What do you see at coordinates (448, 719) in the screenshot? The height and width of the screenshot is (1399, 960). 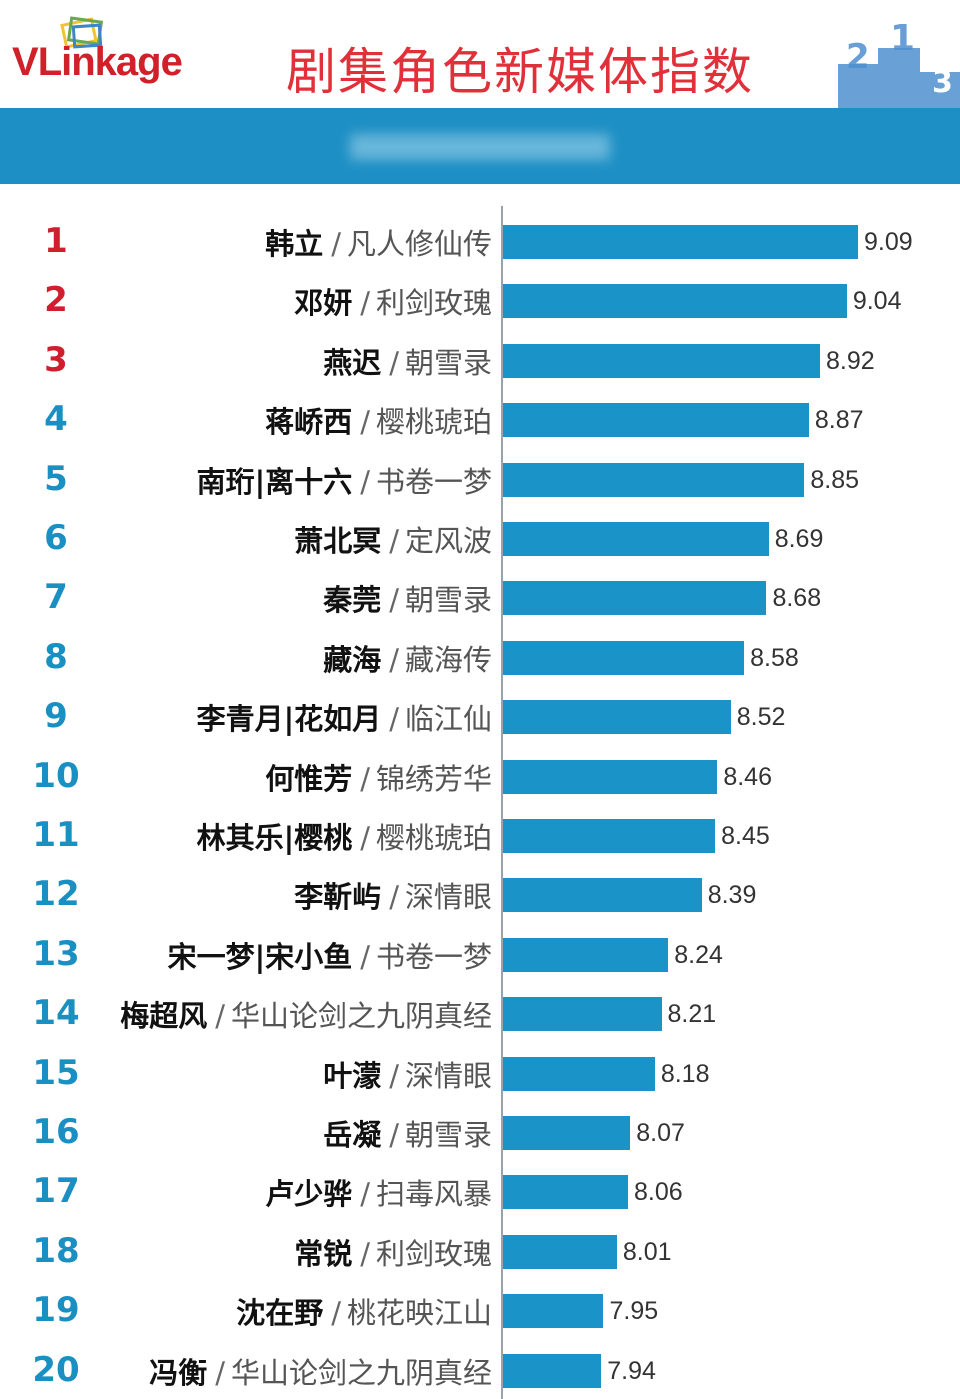 I see `drama-title: 临江仙` at bounding box center [448, 719].